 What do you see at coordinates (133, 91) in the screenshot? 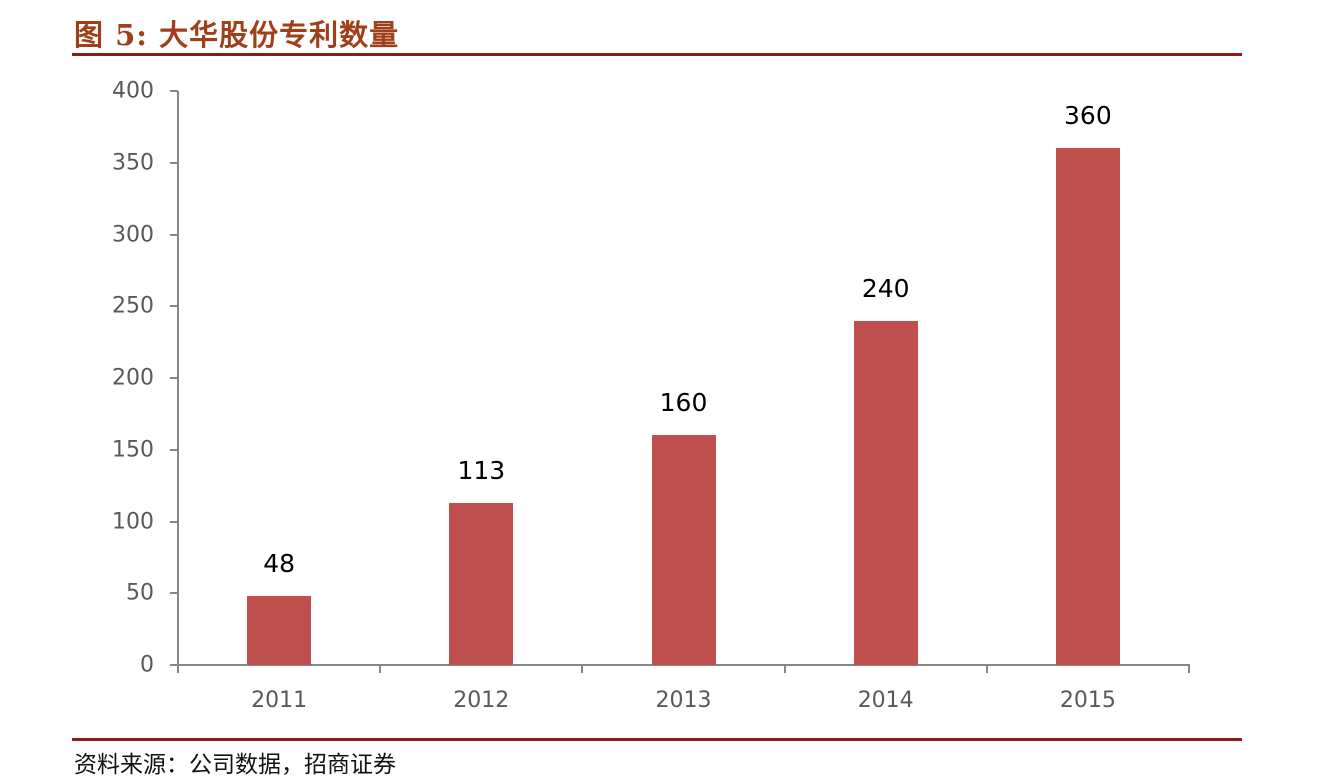
I see `y-tick-label: 400` at bounding box center [133, 91].